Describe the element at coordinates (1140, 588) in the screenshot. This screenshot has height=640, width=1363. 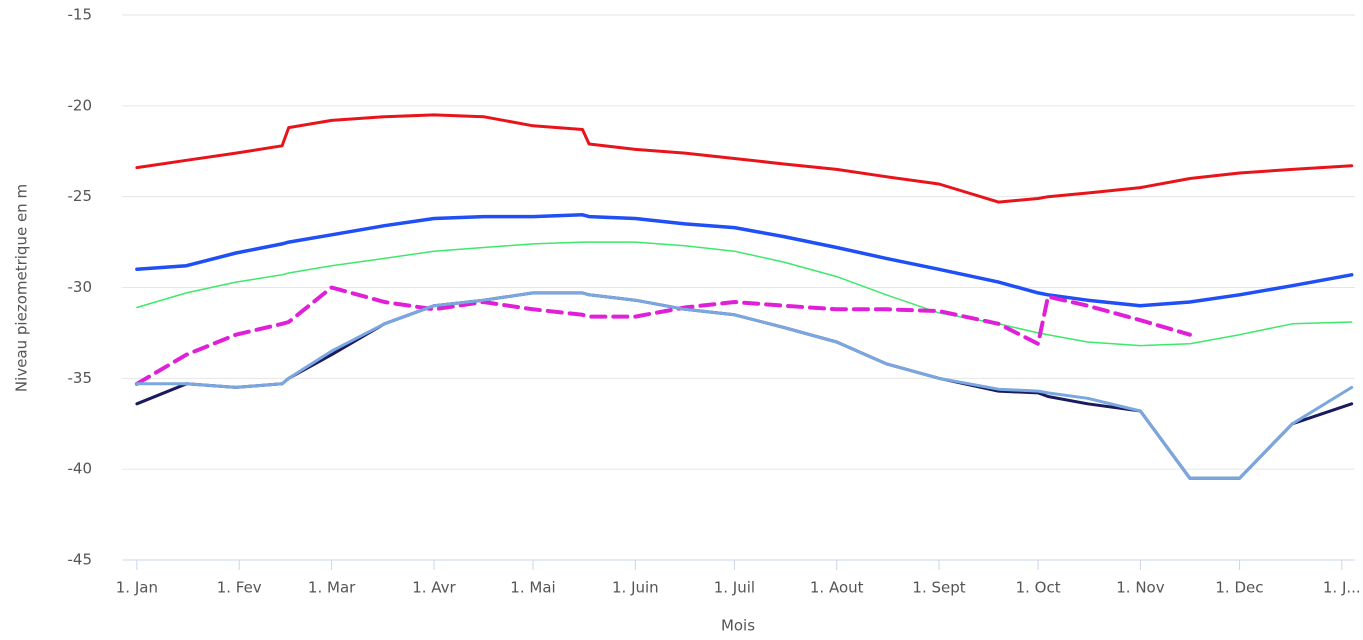
I see `x-tick-label: 1. Nov` at that location.